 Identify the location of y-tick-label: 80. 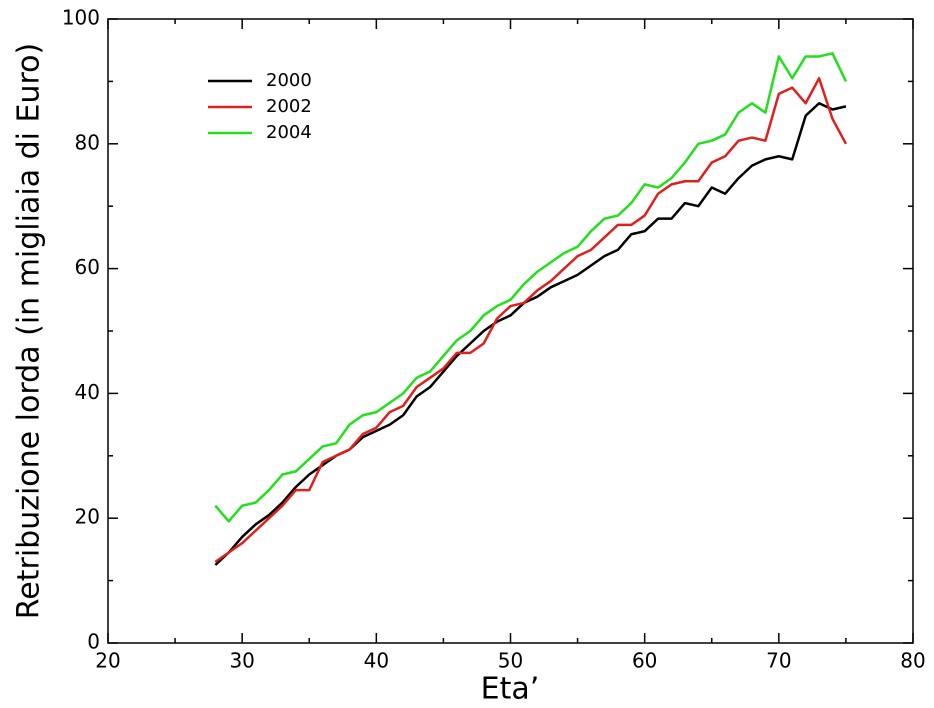
(87, 142).